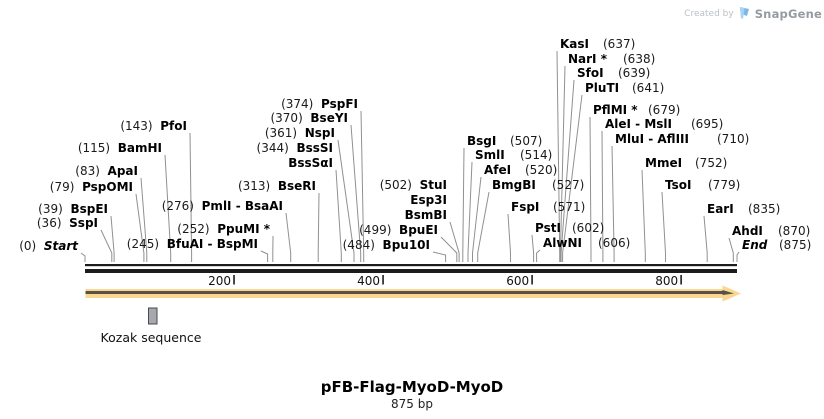  What do you see at coordinates (153, 126) in the screenshot?
I see `site-label-pfoi: (143) PfoI` at bounding box center [153, 126].